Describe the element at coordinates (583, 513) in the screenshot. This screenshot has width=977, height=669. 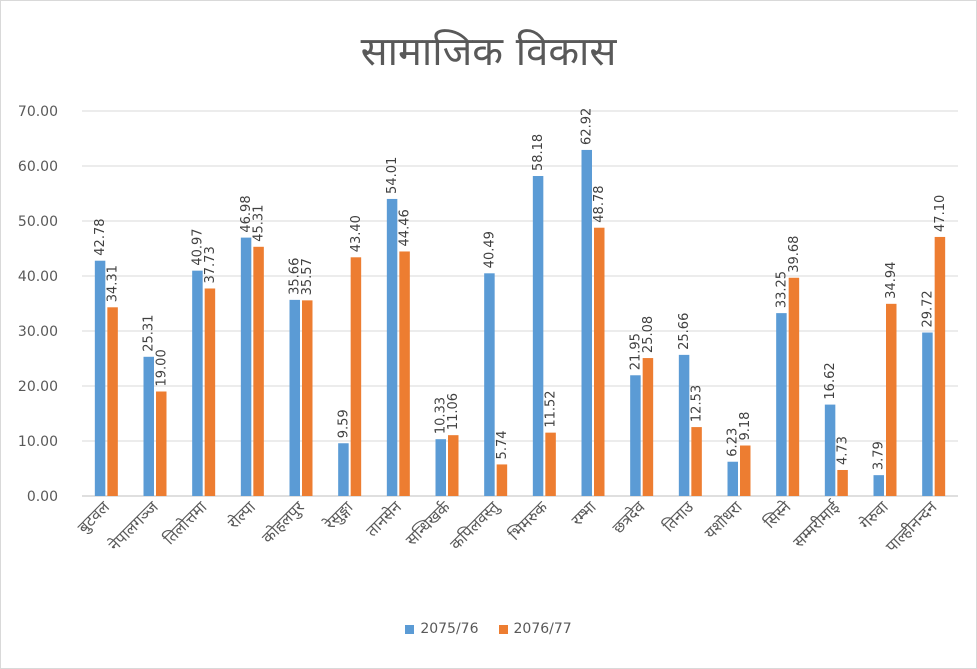
I see `x-tick-label: रम्भा` at that location.